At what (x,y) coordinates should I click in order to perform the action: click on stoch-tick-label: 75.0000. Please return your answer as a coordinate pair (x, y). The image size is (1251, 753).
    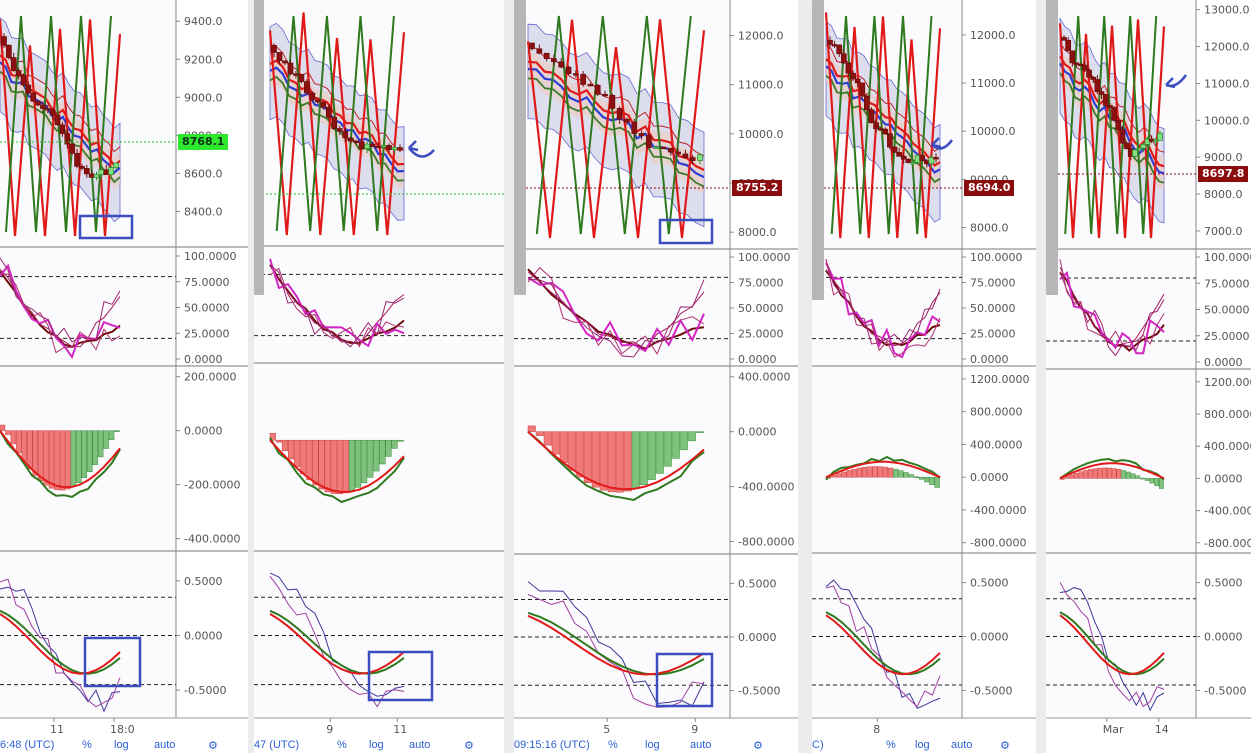
    Looking at the image, I should click on (207, 282).